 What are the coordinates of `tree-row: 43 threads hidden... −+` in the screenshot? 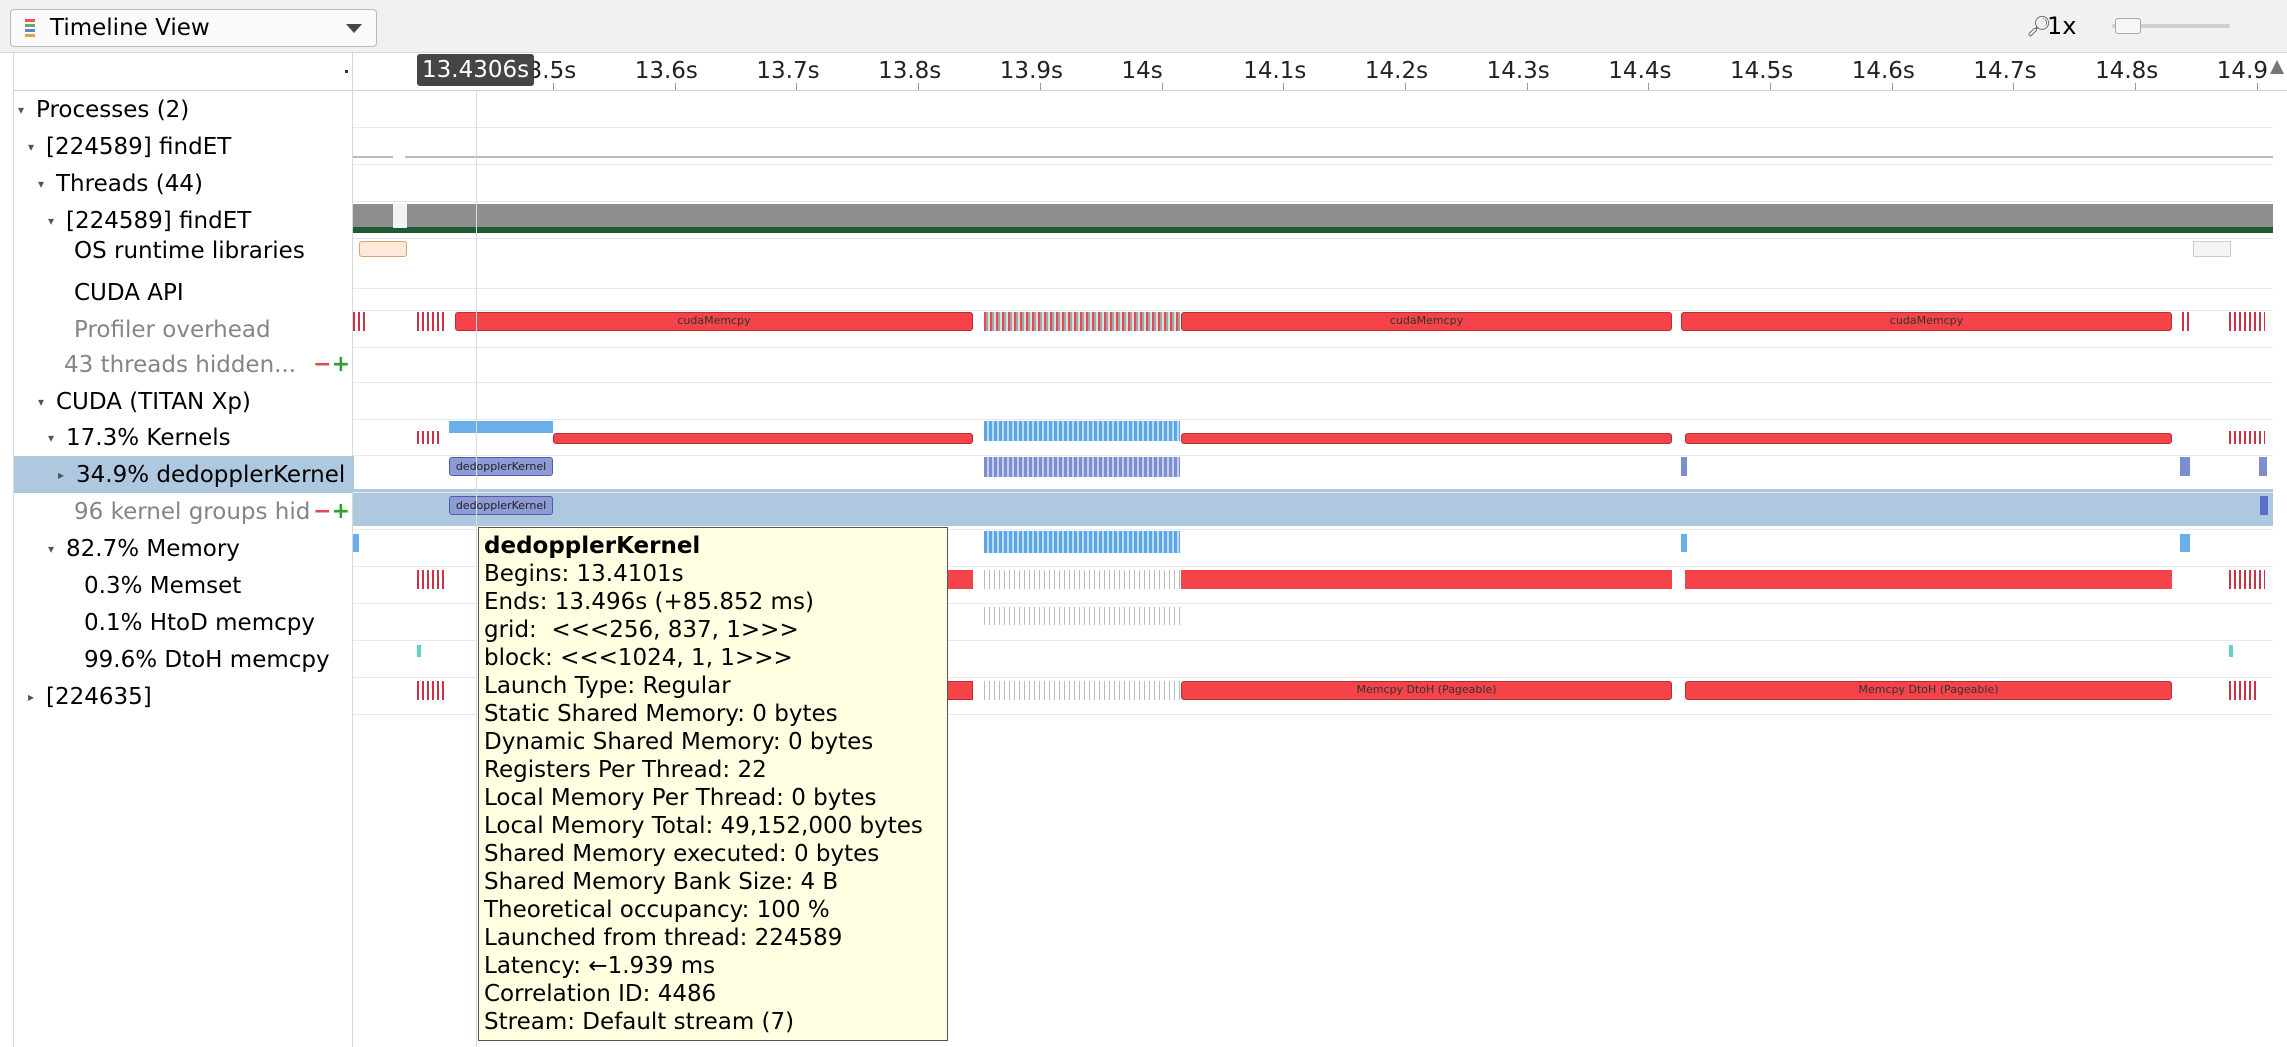 It's located at (184, 364).